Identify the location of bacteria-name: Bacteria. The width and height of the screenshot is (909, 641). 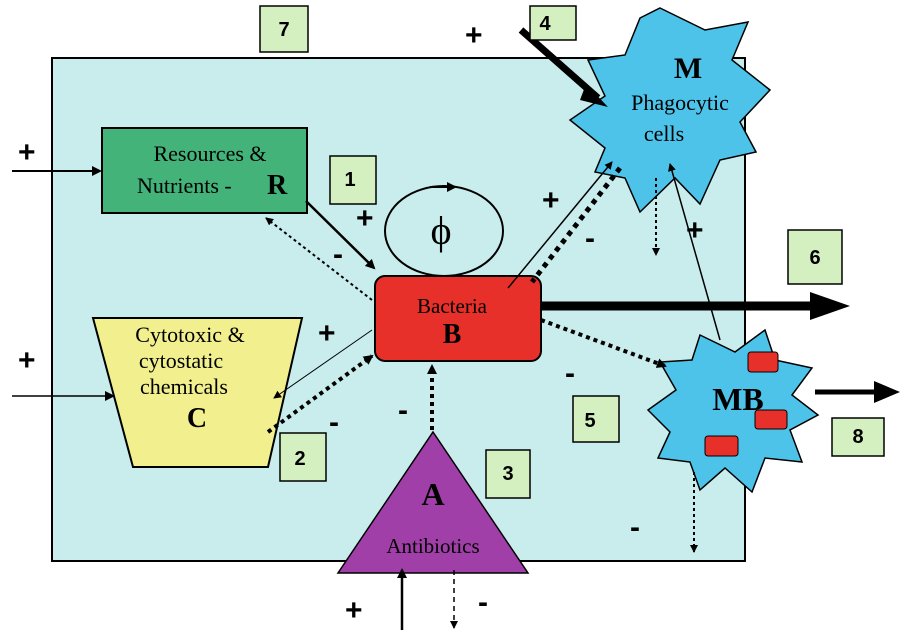
(452, 306).